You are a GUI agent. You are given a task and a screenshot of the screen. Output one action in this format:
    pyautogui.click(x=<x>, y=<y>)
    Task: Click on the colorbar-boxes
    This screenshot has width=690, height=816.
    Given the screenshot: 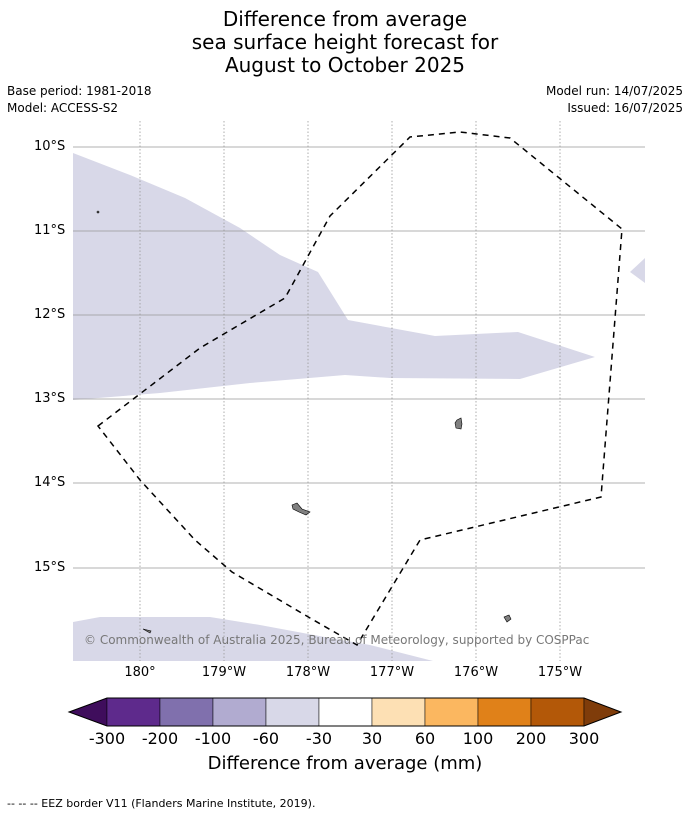 What is the action you would take?
    pyautogui.click(x=345, y=712)
    